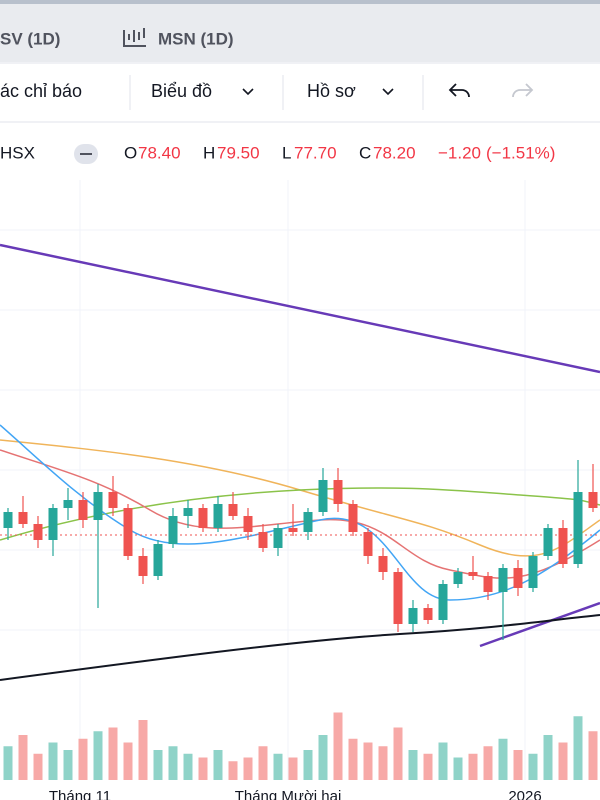 The width and height of the screenshot is (600, 800). Describe the element at coordinates (300, 746) in the screenshot. I see `volumes` at that location.